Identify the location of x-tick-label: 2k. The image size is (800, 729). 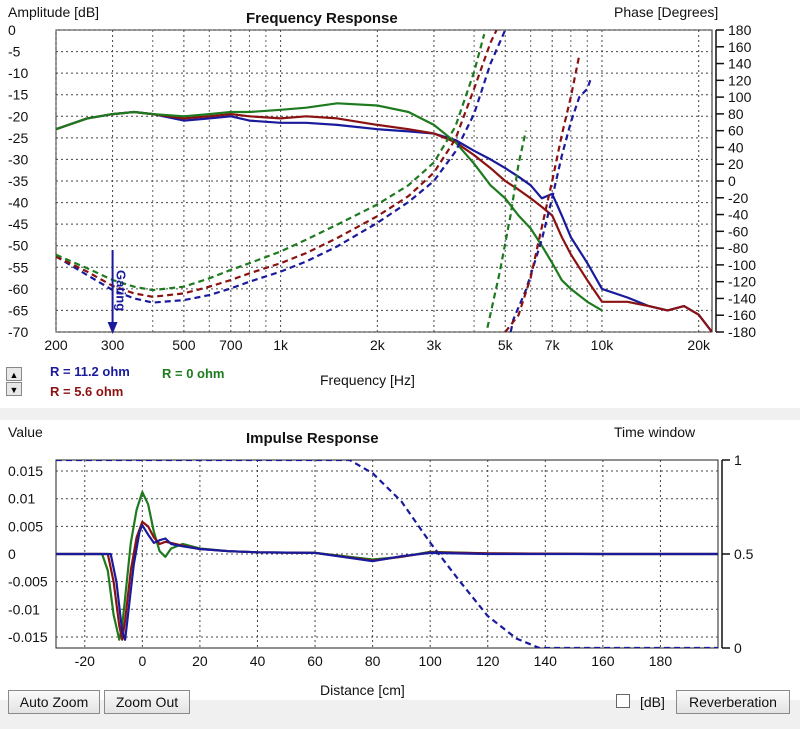
(378, 345).